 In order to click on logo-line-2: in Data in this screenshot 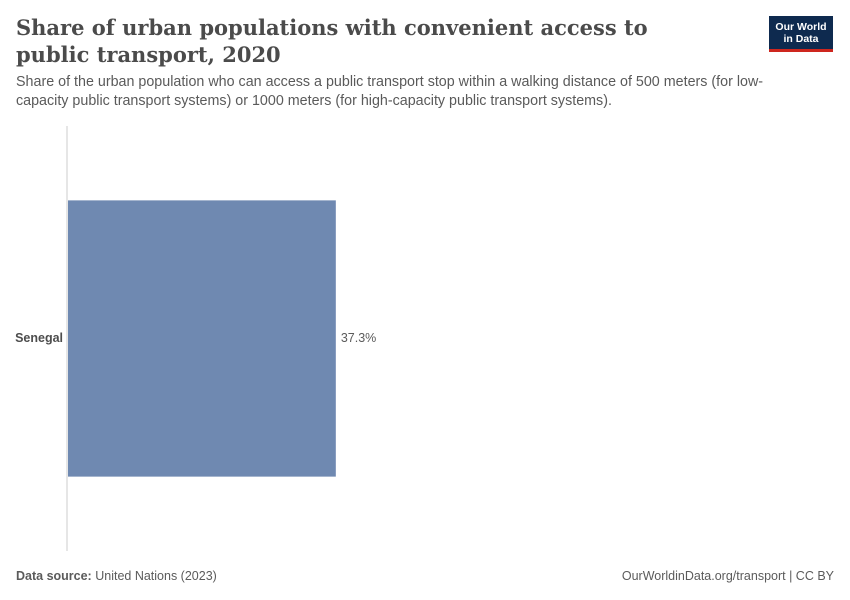, I will do `click(801, 38)`.